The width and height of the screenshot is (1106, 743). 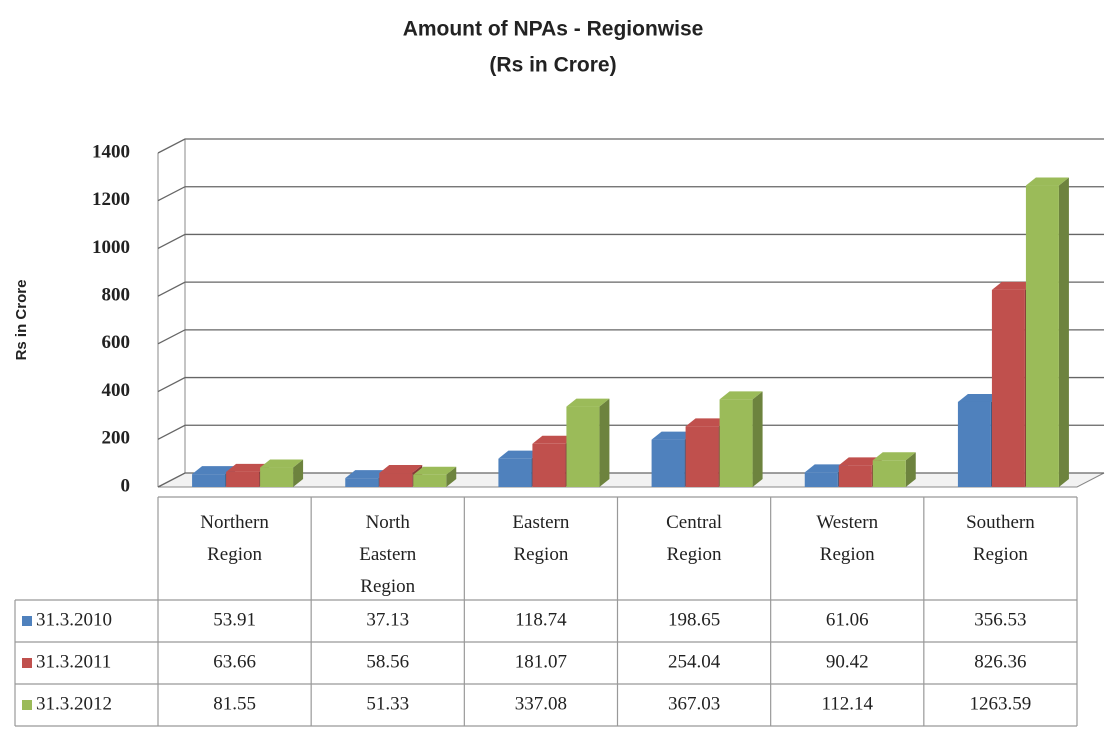 I want to click on x-tick-label: Southern Region, so click(x=1000, y=538).